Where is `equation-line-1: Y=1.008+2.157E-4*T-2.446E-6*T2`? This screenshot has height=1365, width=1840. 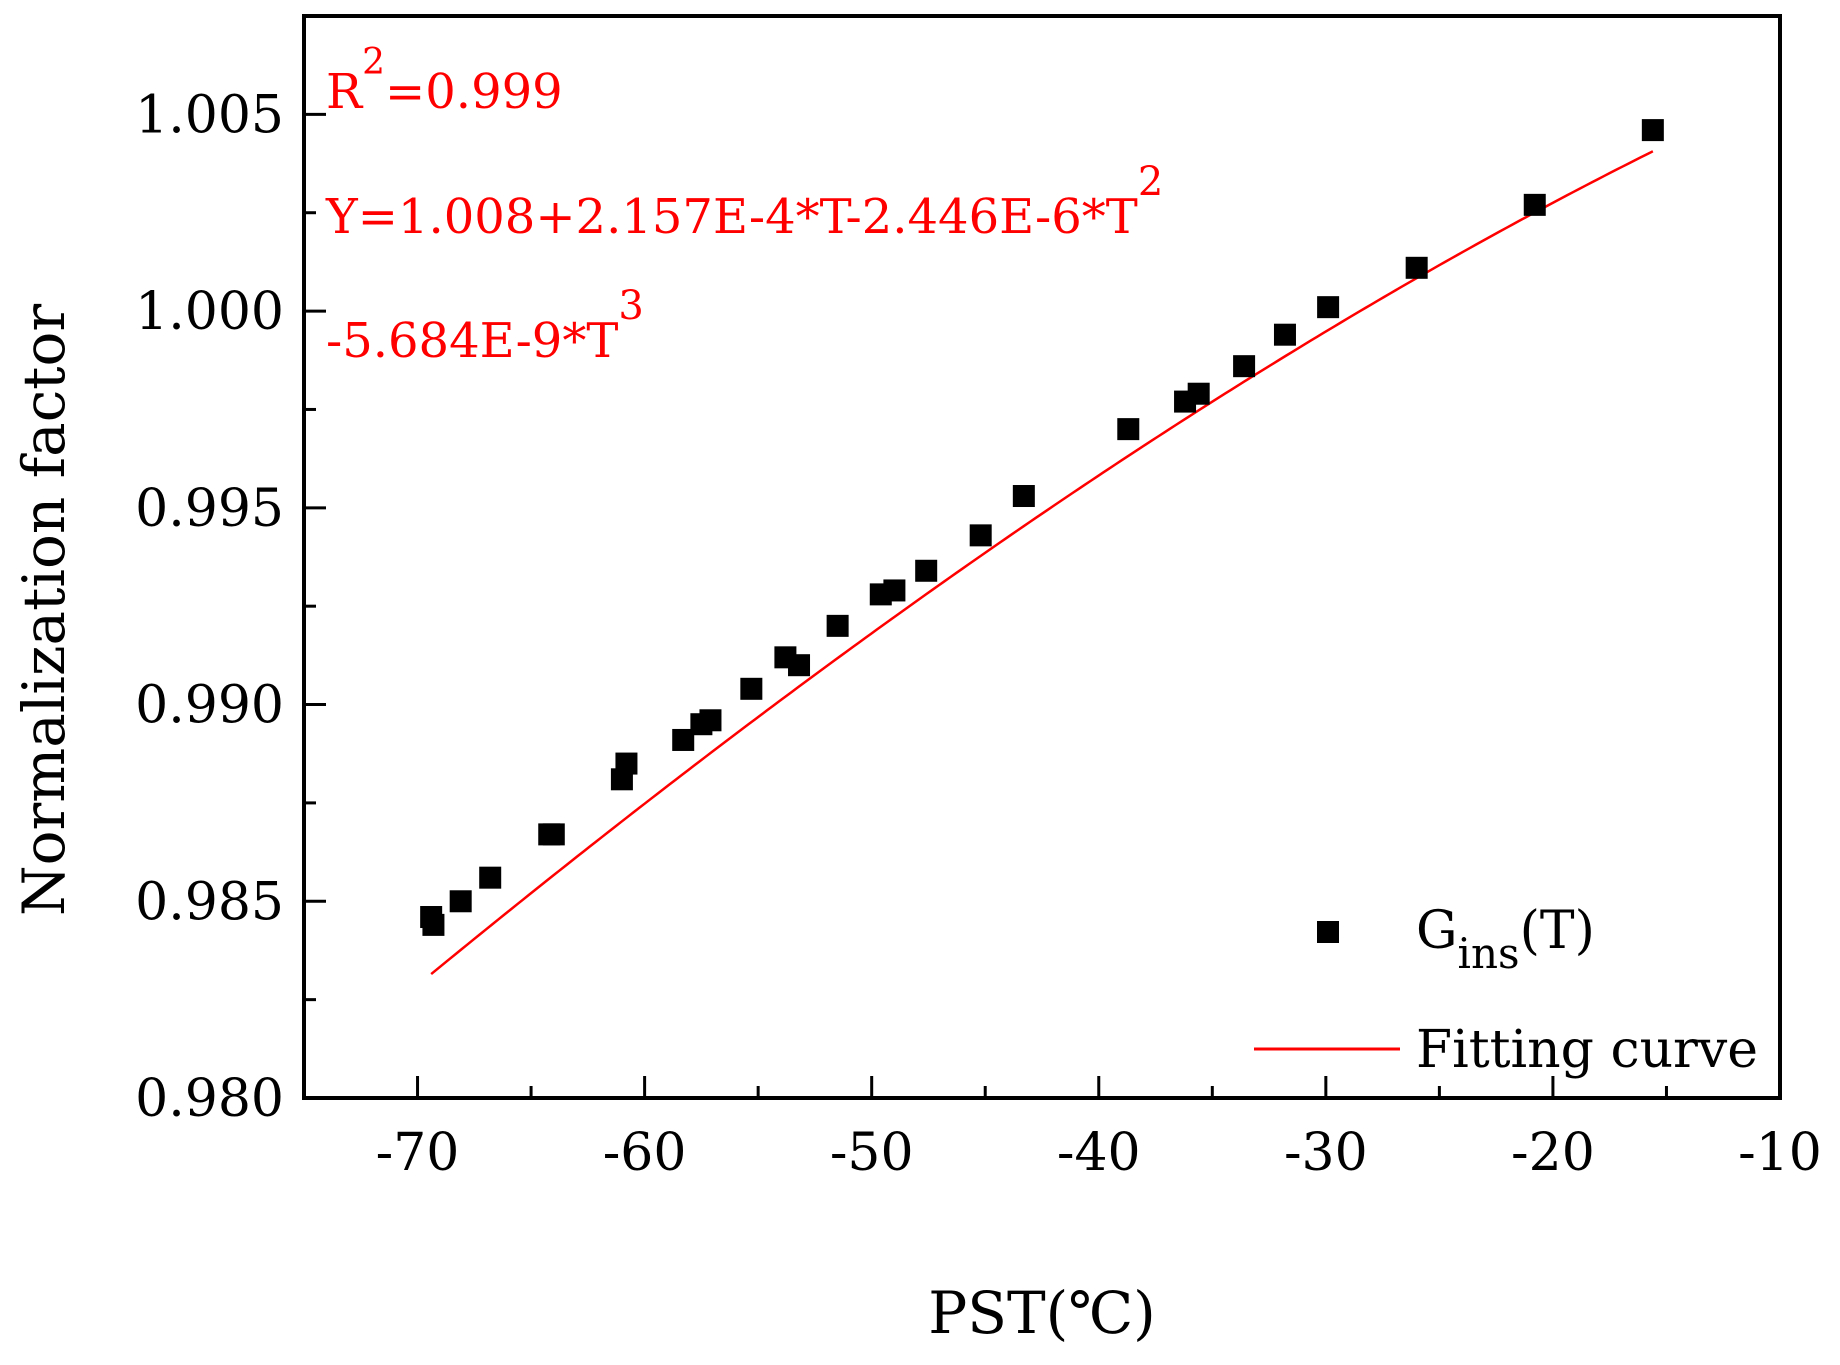 equation-line-1: Y=1.008+2.157E-4*T-2.446E-6*T2 is located at coordinates (744, 202).